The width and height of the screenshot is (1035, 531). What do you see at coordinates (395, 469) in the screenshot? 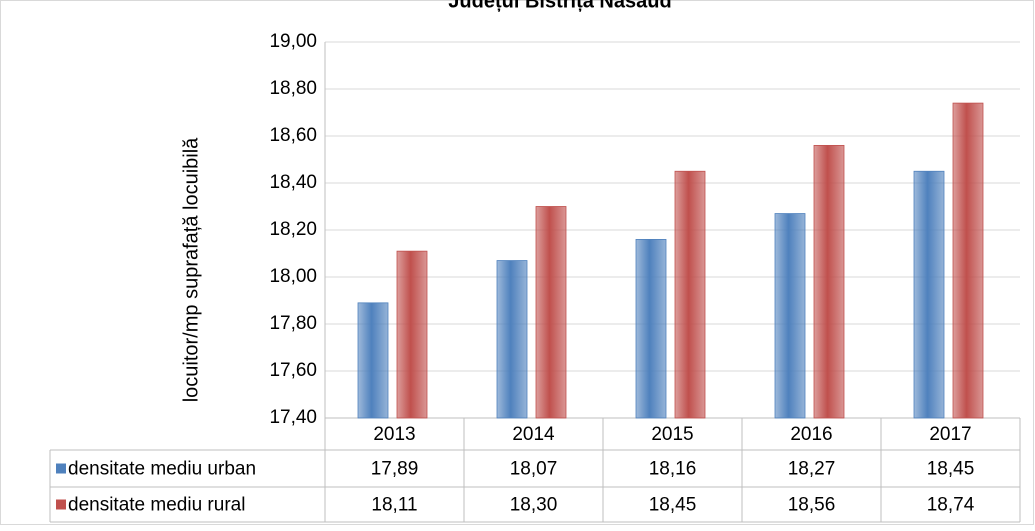
I see `table-value: 17,89` at bounding box center [395, 469].